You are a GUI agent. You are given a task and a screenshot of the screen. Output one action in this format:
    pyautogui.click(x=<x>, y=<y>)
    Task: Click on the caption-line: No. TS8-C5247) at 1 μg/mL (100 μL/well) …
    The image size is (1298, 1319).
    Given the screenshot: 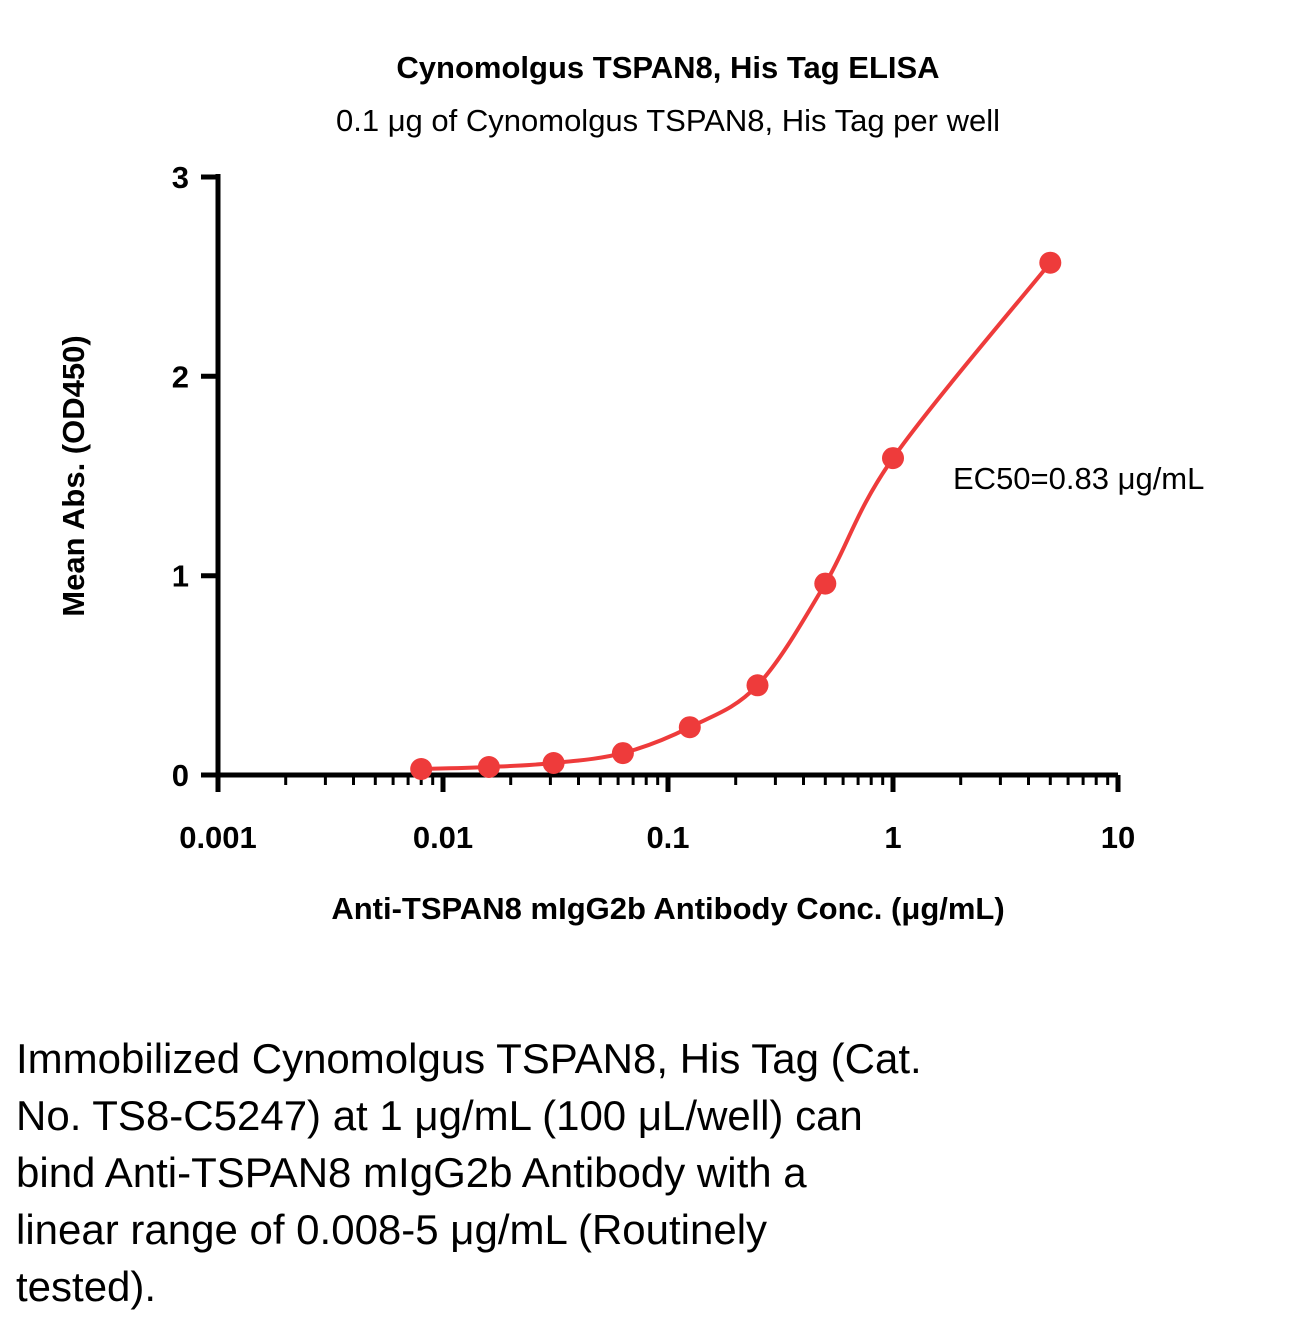 What is the action you would take?
    pyautogui.click(x=439, y=1115)
    